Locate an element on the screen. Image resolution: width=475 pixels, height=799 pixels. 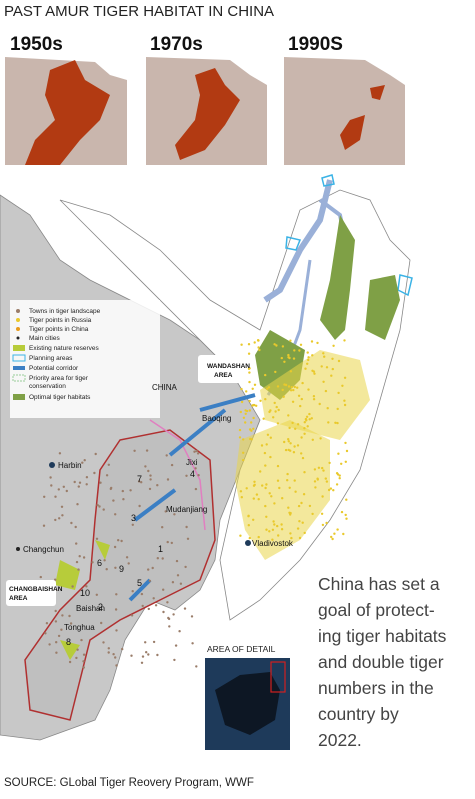
decade-label: 1990S is located at coordinates (315, 44).